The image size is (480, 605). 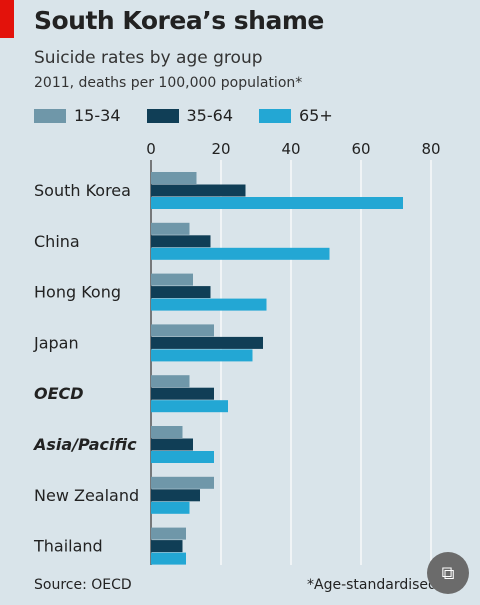 What do you see at coordinates (430, 149) in the screenshot?
I see `x-tick-label-80: 80` at bounding box center [430, 149].